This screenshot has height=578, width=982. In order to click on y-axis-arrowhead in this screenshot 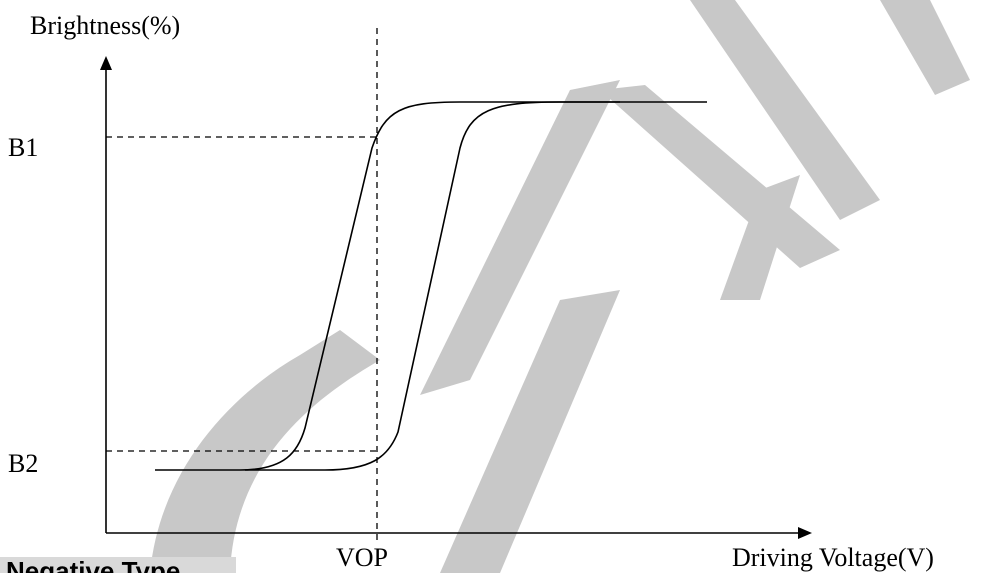, I will do `click(106, 63)`.